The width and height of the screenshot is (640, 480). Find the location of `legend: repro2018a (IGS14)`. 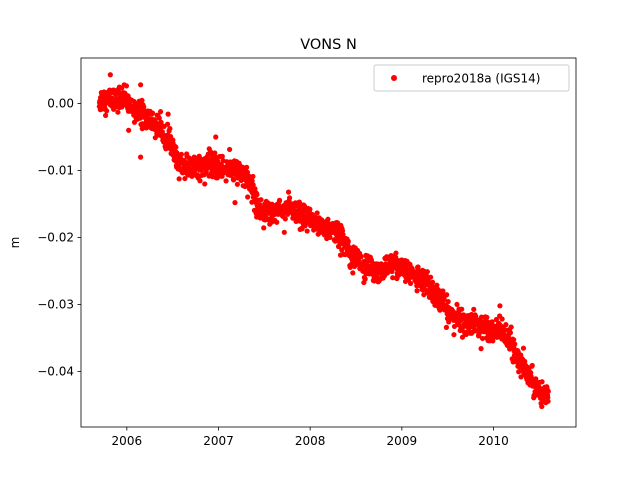

legend: repro2018a (IGS14) is located at coordinates (471, 78).